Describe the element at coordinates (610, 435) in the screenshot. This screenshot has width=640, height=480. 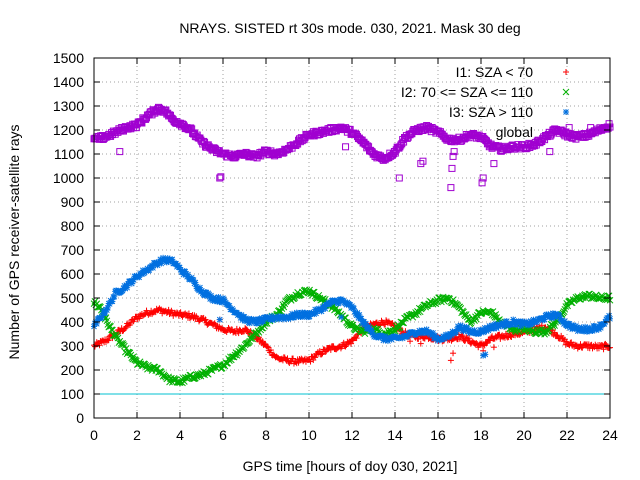
I see `x-tick-label: 24` at that location.